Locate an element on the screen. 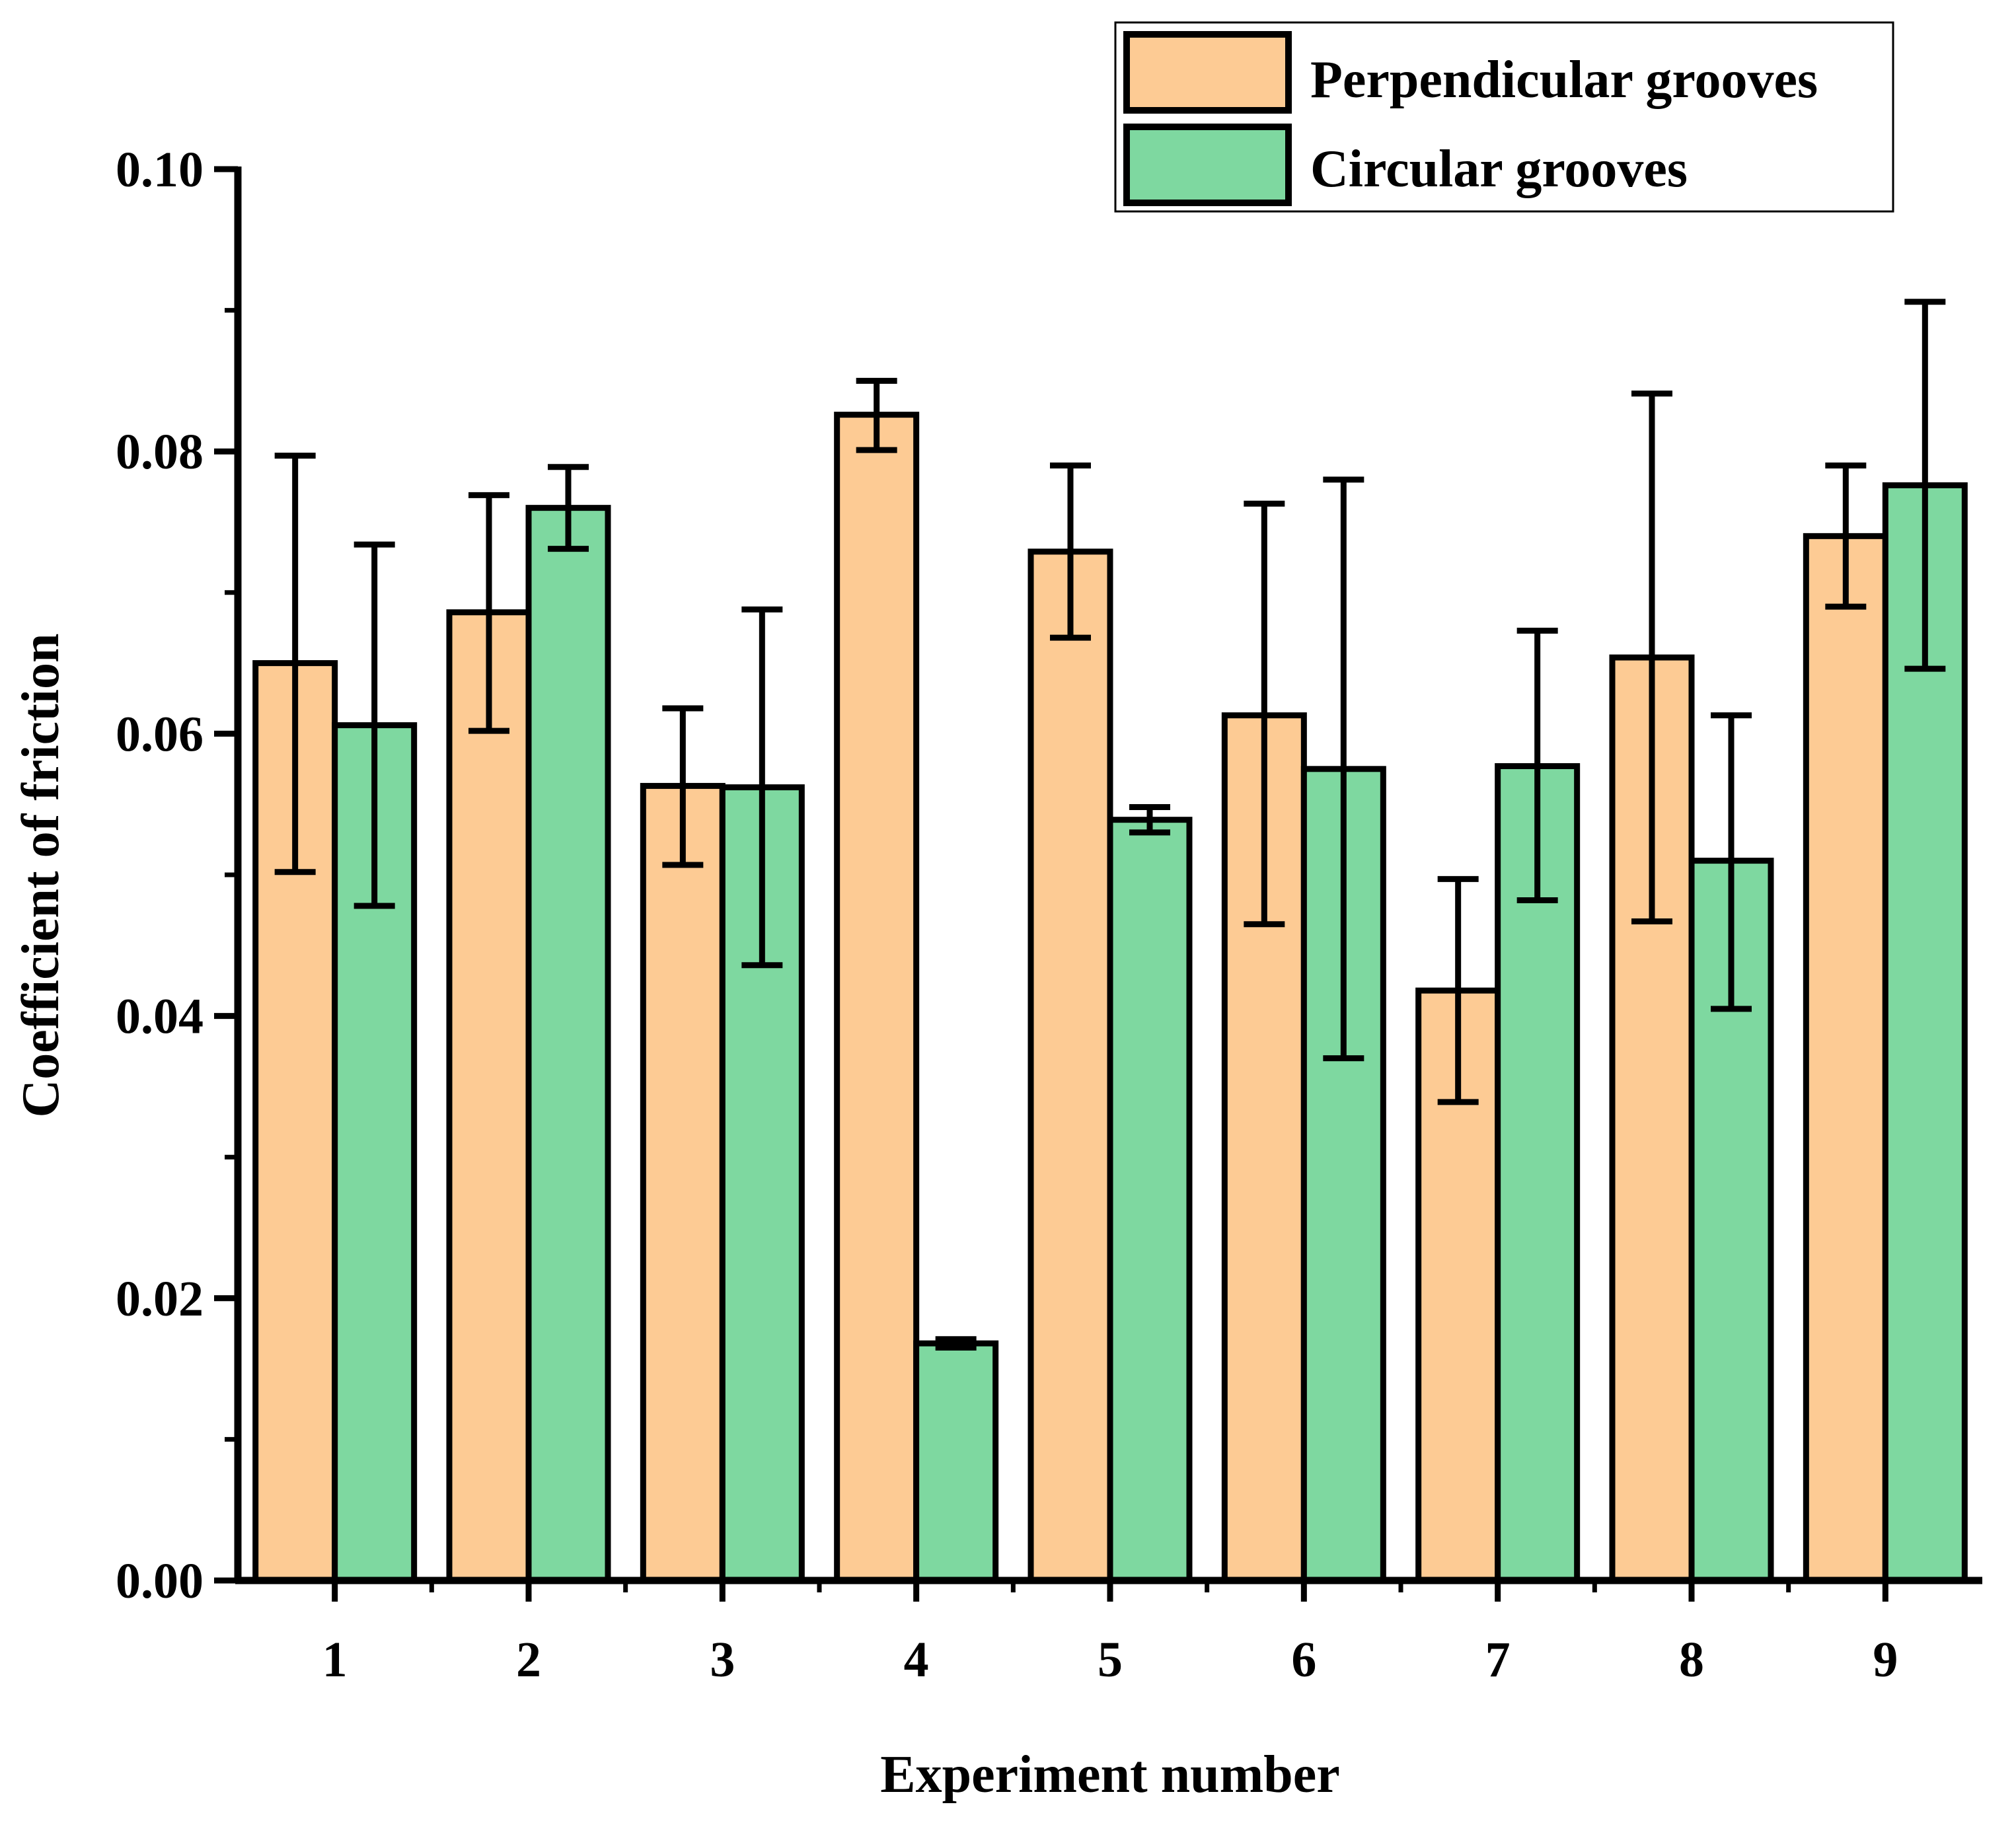 This screenshot has width=2016, height=1821. x-tick-label-3: 3 is located at coordinates (722, 1660).